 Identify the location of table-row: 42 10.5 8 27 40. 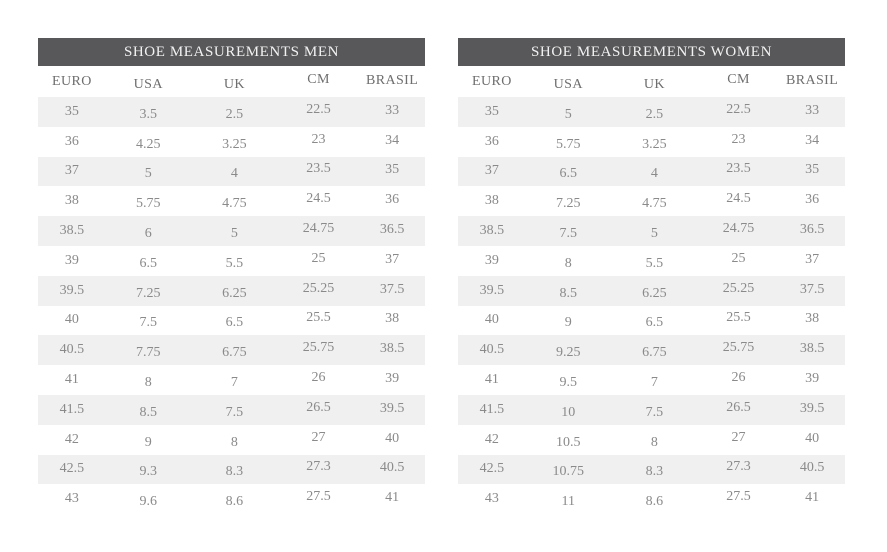
(651, 440).